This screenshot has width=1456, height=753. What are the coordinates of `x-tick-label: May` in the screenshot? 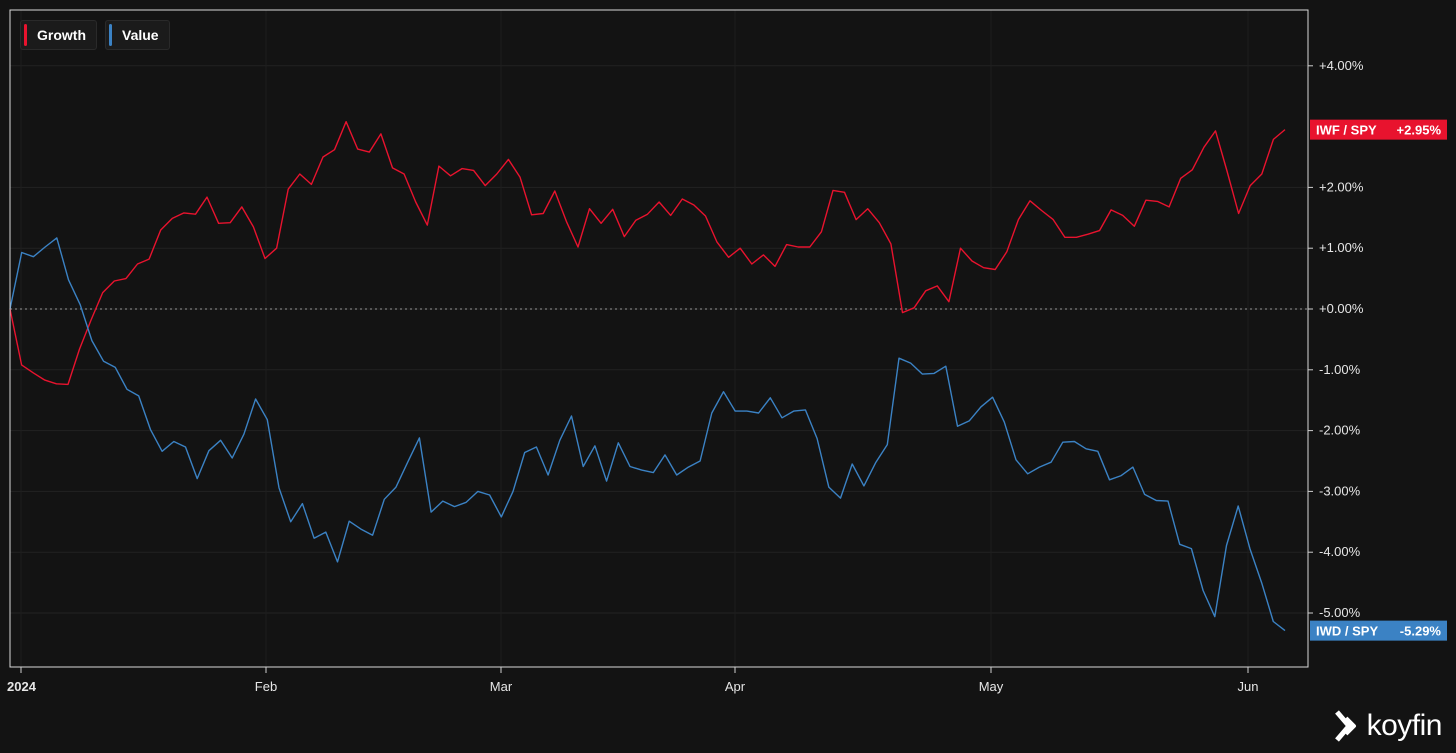 It's located at (991, 686).